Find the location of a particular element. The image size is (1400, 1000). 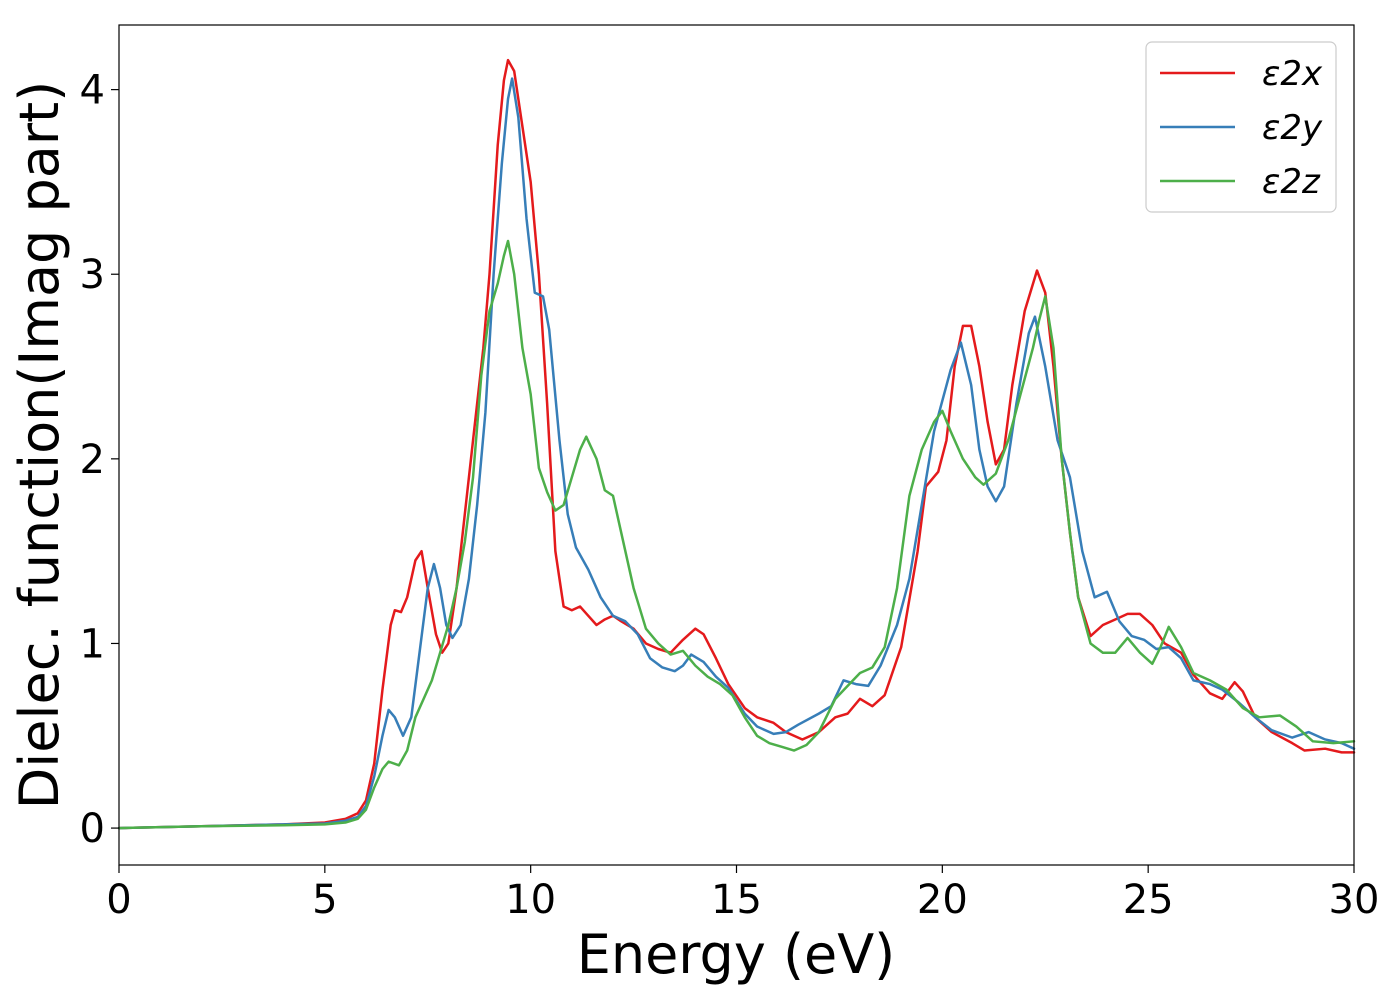

y-axis-title: Dielec. function(Imag part) is located at coordinates (39, 445).